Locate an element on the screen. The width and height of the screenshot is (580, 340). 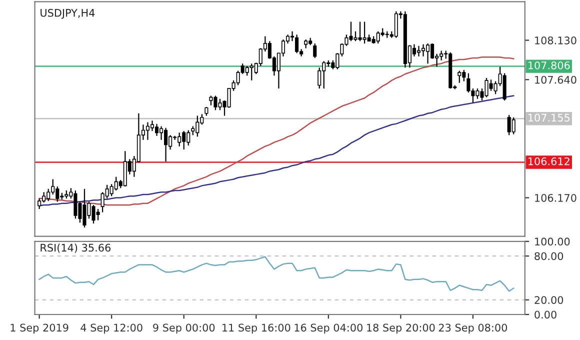
y-tick-label: 0.00 is located at coordinates (545, 314).